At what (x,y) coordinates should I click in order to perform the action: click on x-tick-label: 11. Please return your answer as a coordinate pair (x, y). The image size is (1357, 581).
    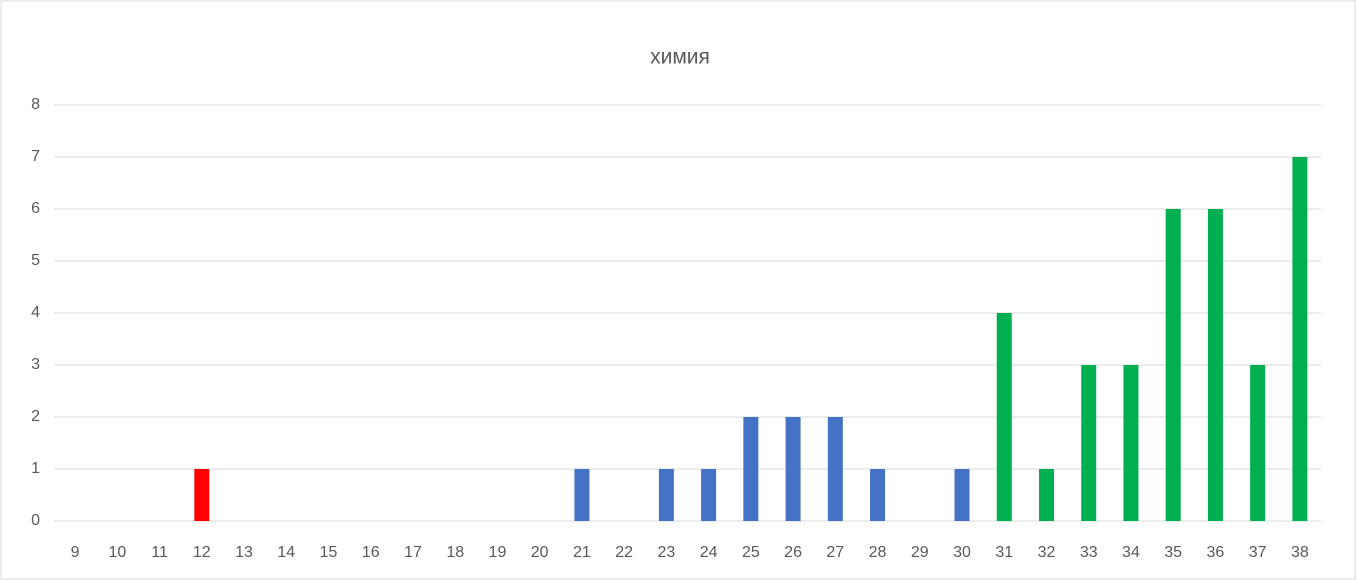
    Looking at the image, I should click on (159, 552).